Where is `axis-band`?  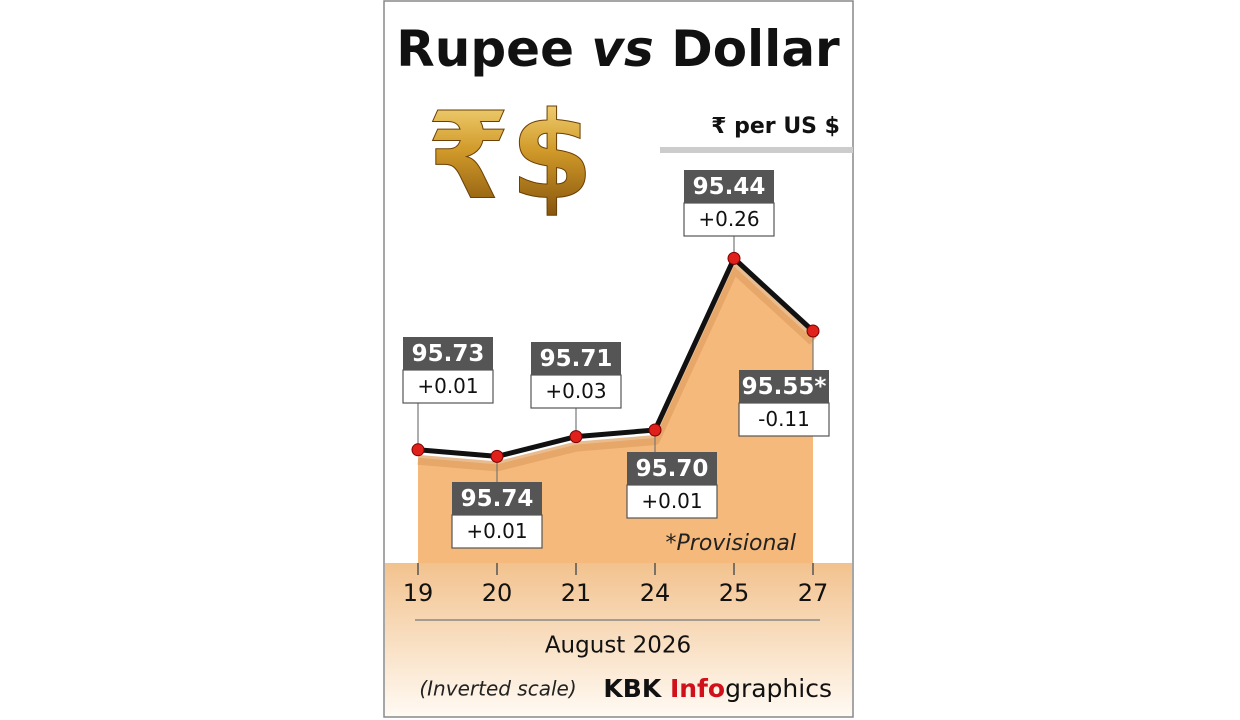
axis-band is located at coordinates (618, 639).